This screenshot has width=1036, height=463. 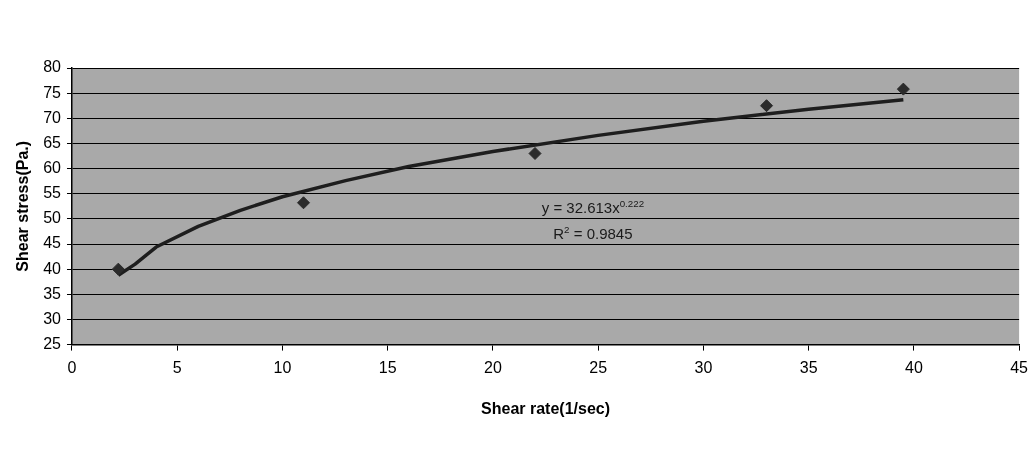 What do you see at coordinates (598, 367) in the screenshot?
I see `x-tick-label: 25` at bounding box center [598, 367].